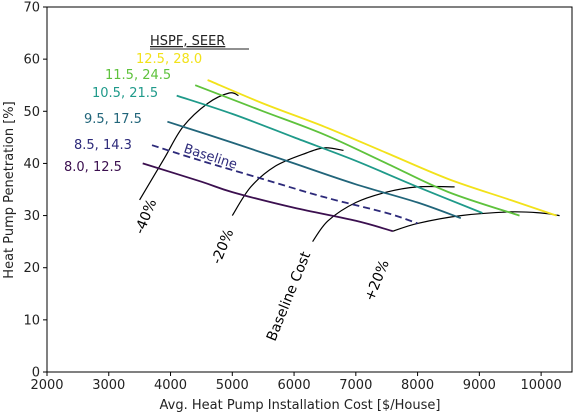  I want to click on series-label-11-5-24-5: 11.5, 24.5, so click(138, 75).